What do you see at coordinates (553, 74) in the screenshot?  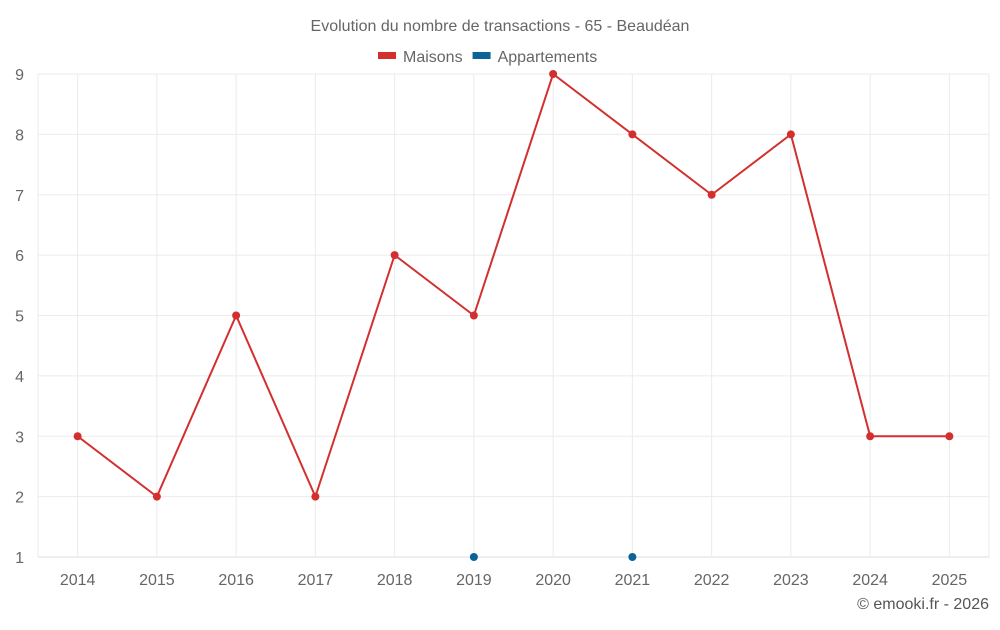 I see `data-point-0-2020` at bounding box center [553, 74].